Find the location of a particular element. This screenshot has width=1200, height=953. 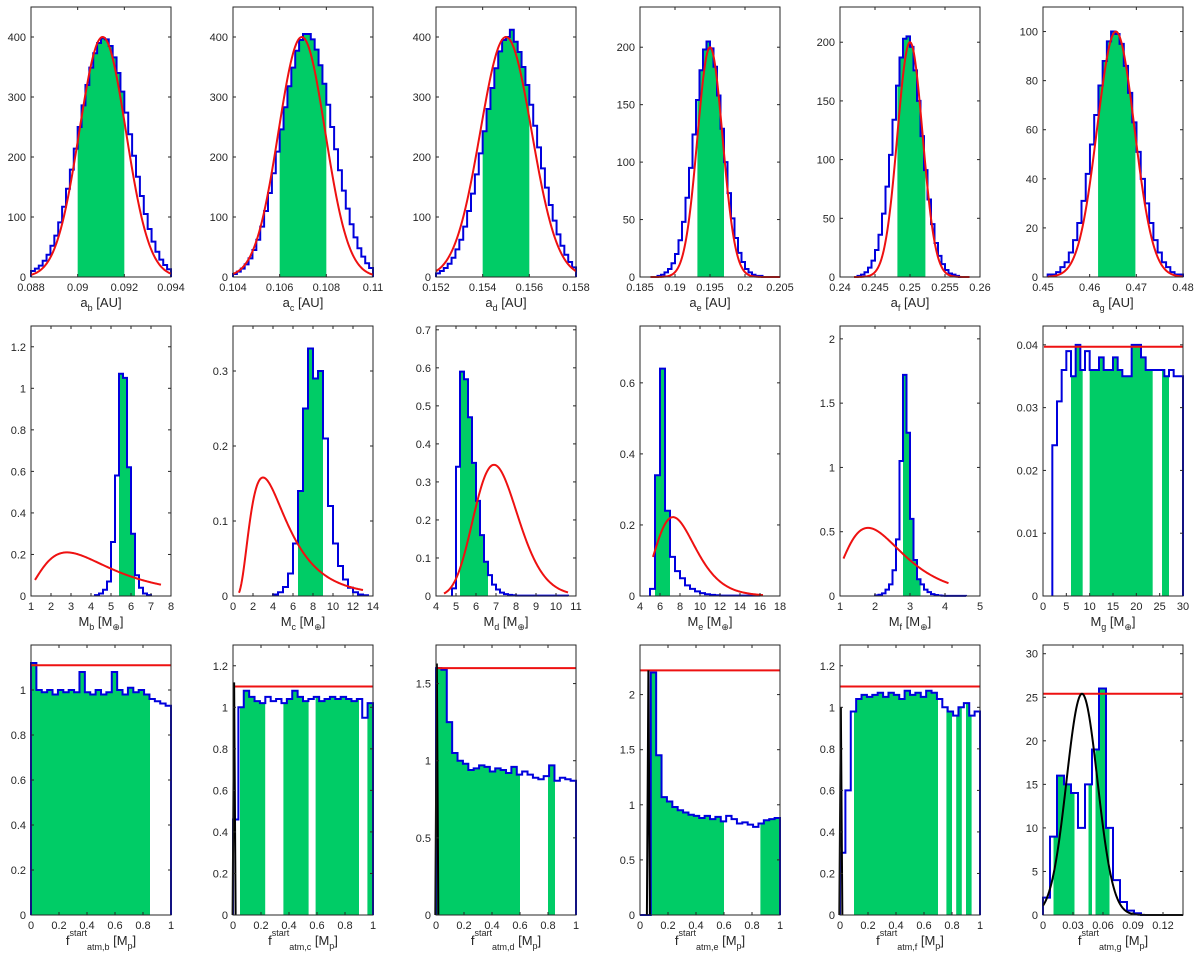

x-axis-label: ad [AU] is located at coordinates (505, 304).